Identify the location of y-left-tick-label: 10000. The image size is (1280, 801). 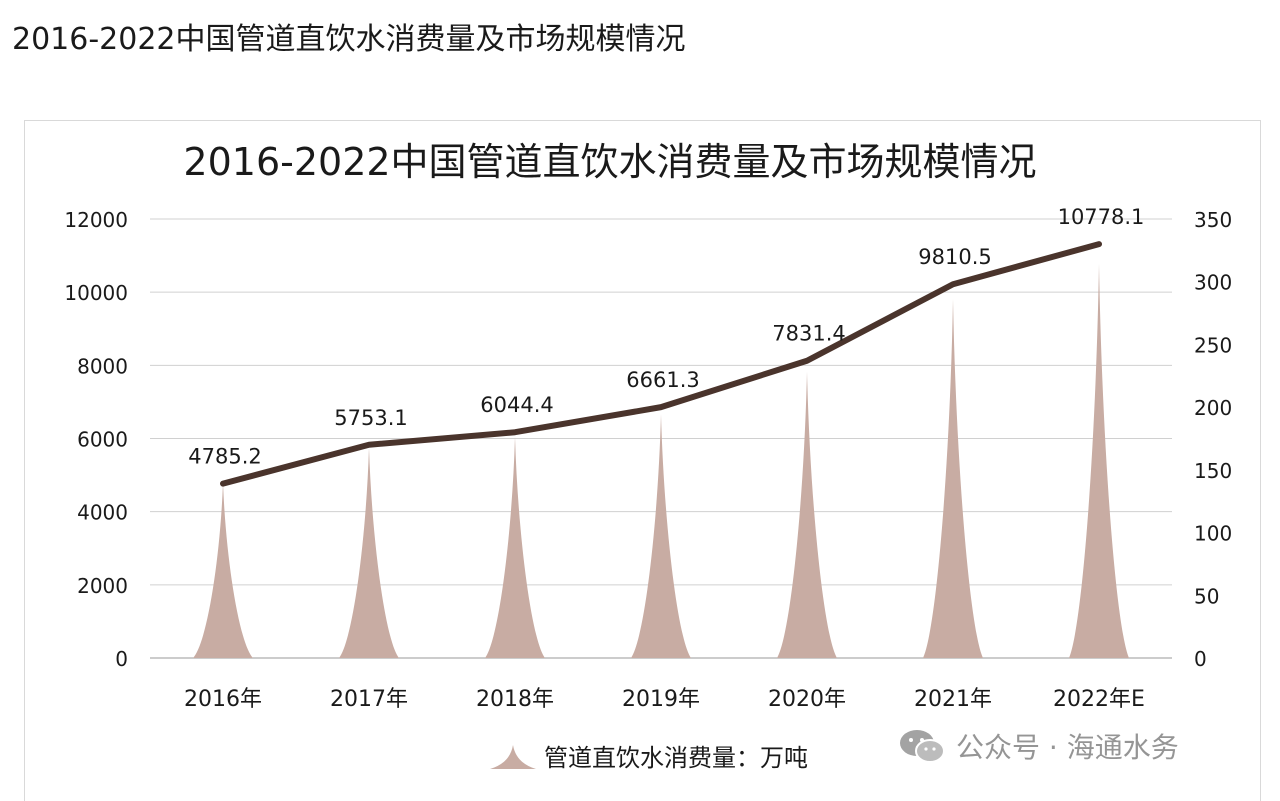
(96, 293).